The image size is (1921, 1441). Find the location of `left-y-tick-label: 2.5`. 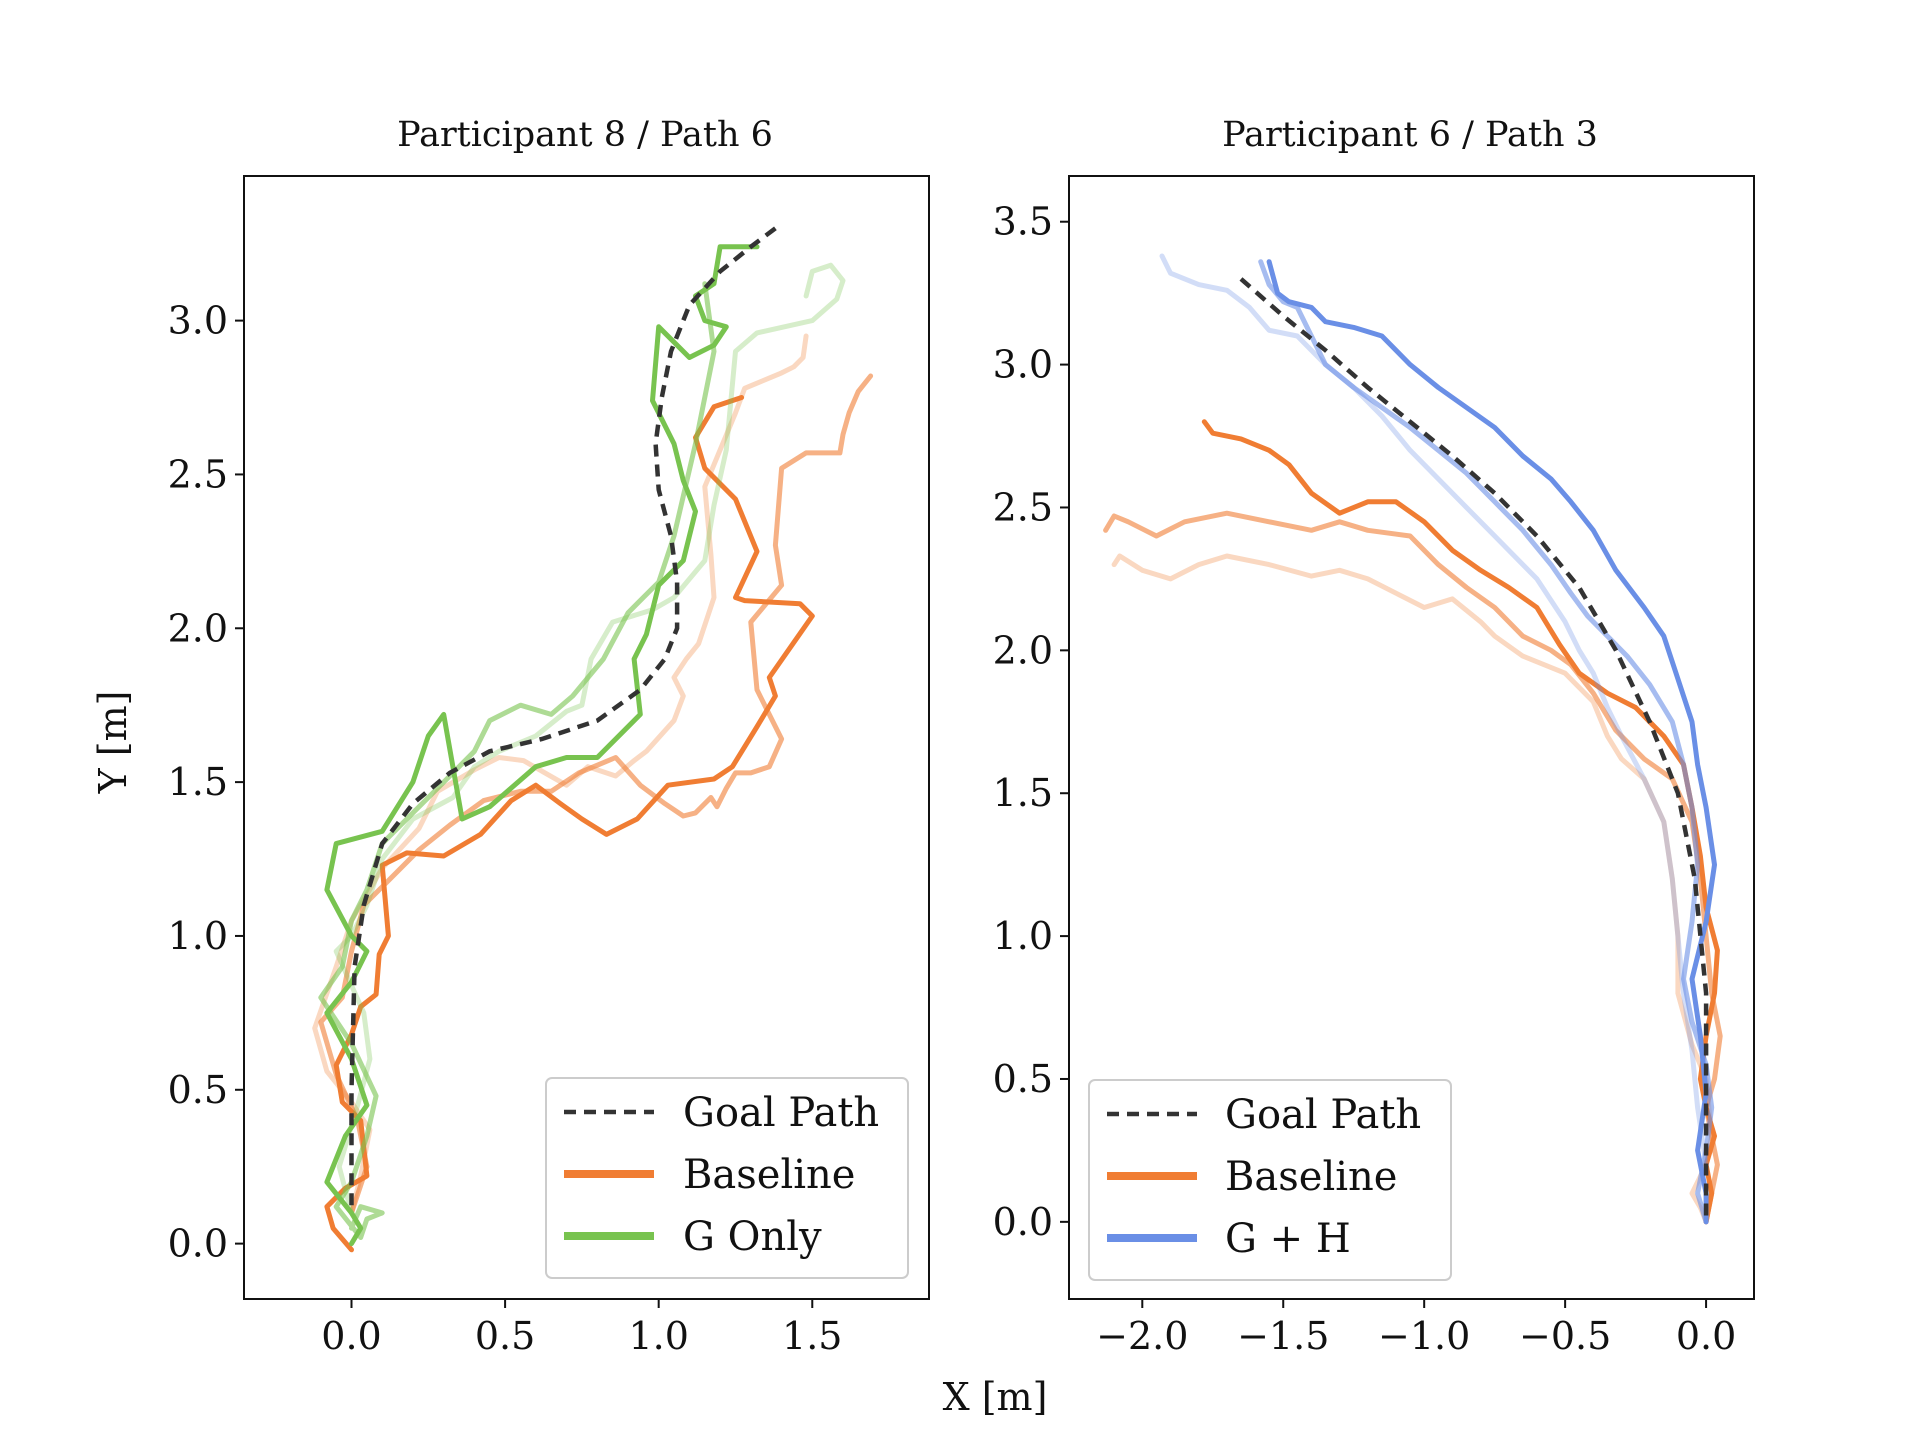

left-y-tick-label: 2.5 is located at coordinates (198, 474).